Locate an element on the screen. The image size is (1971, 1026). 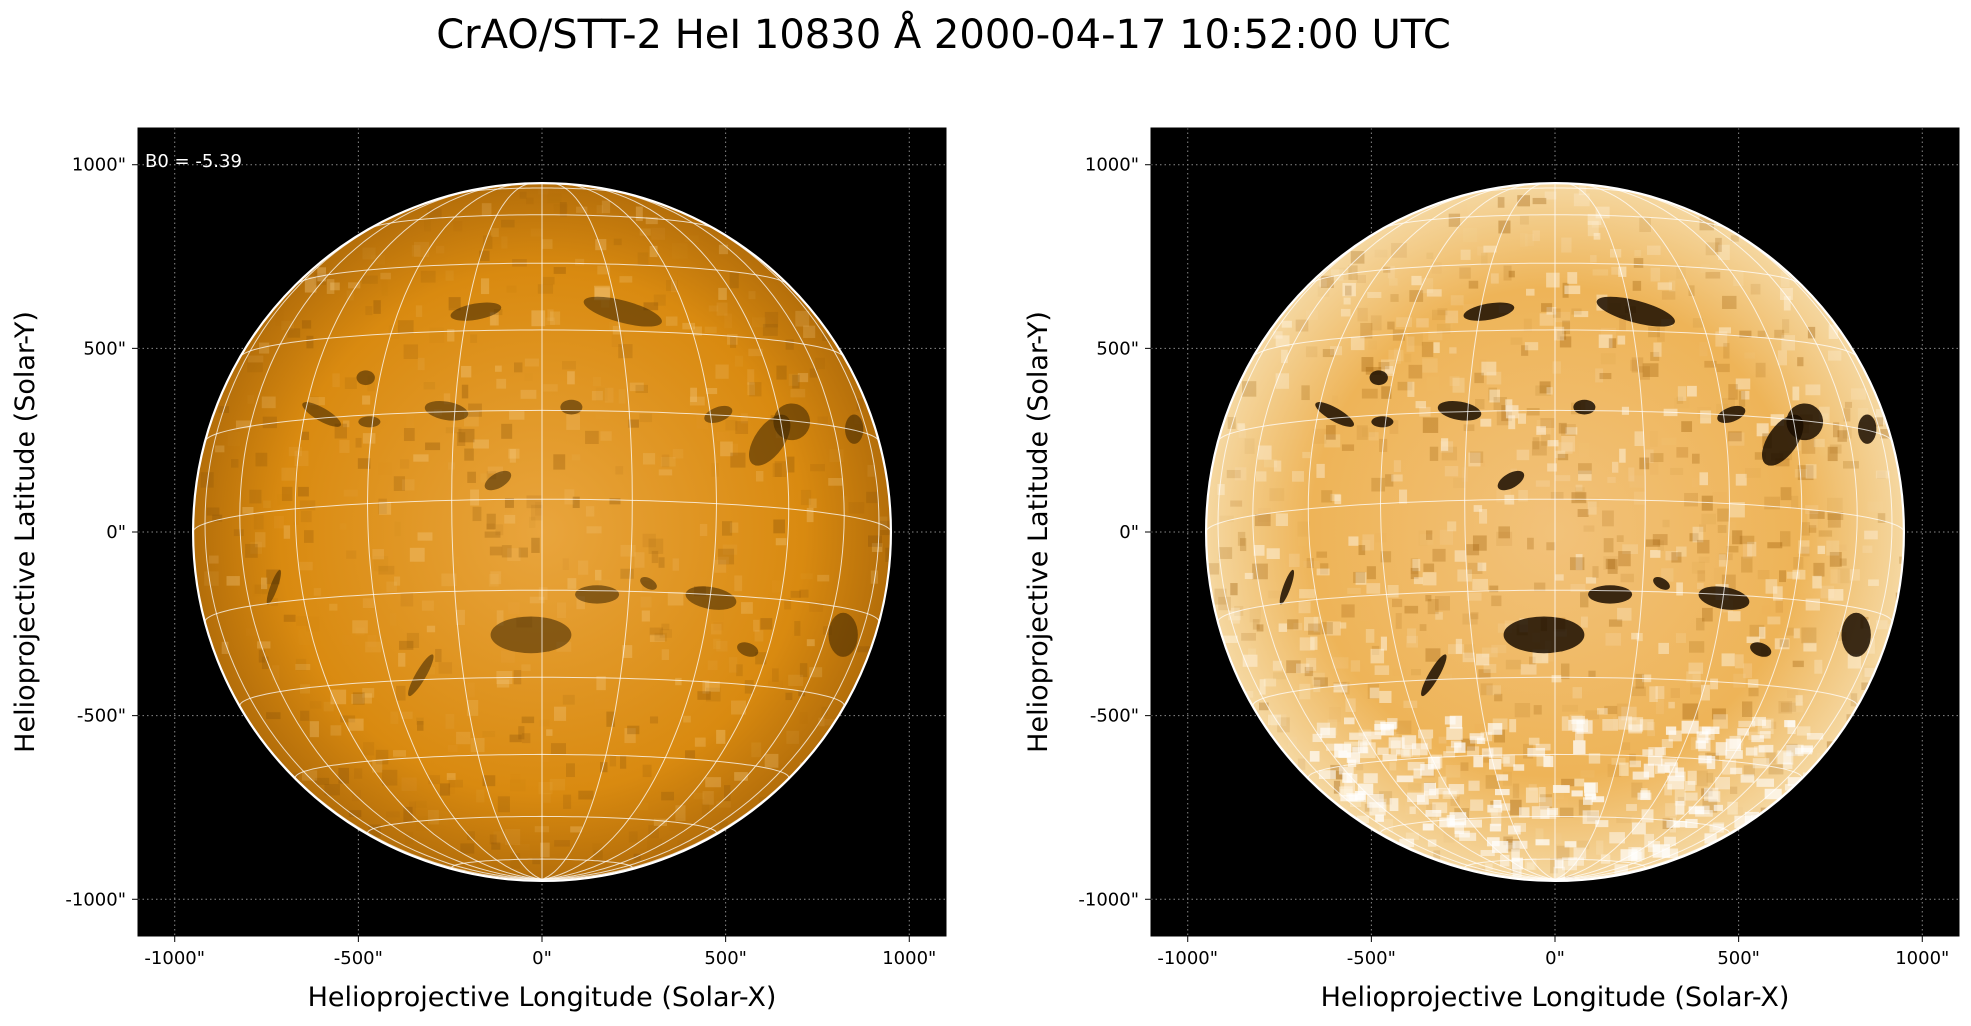
y-axis-label: Helioprojective Latitude (Solar-Y) is located at coordinates (25, 532).